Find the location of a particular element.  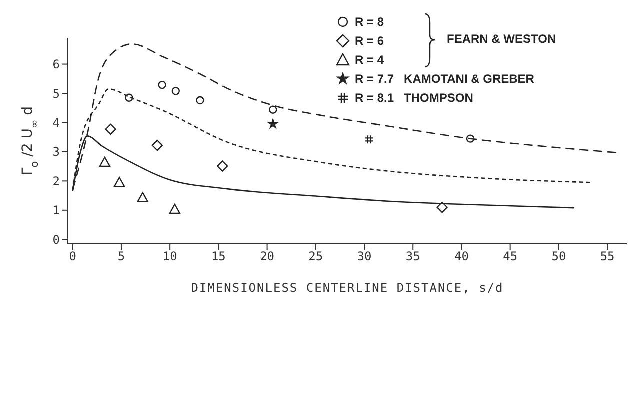

y-tick-label: 4 is located at coordinates (56, 123).